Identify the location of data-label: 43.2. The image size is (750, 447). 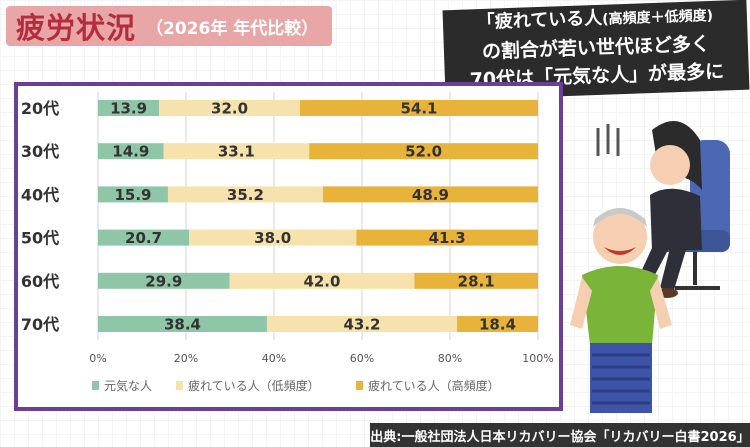
(361, 325).